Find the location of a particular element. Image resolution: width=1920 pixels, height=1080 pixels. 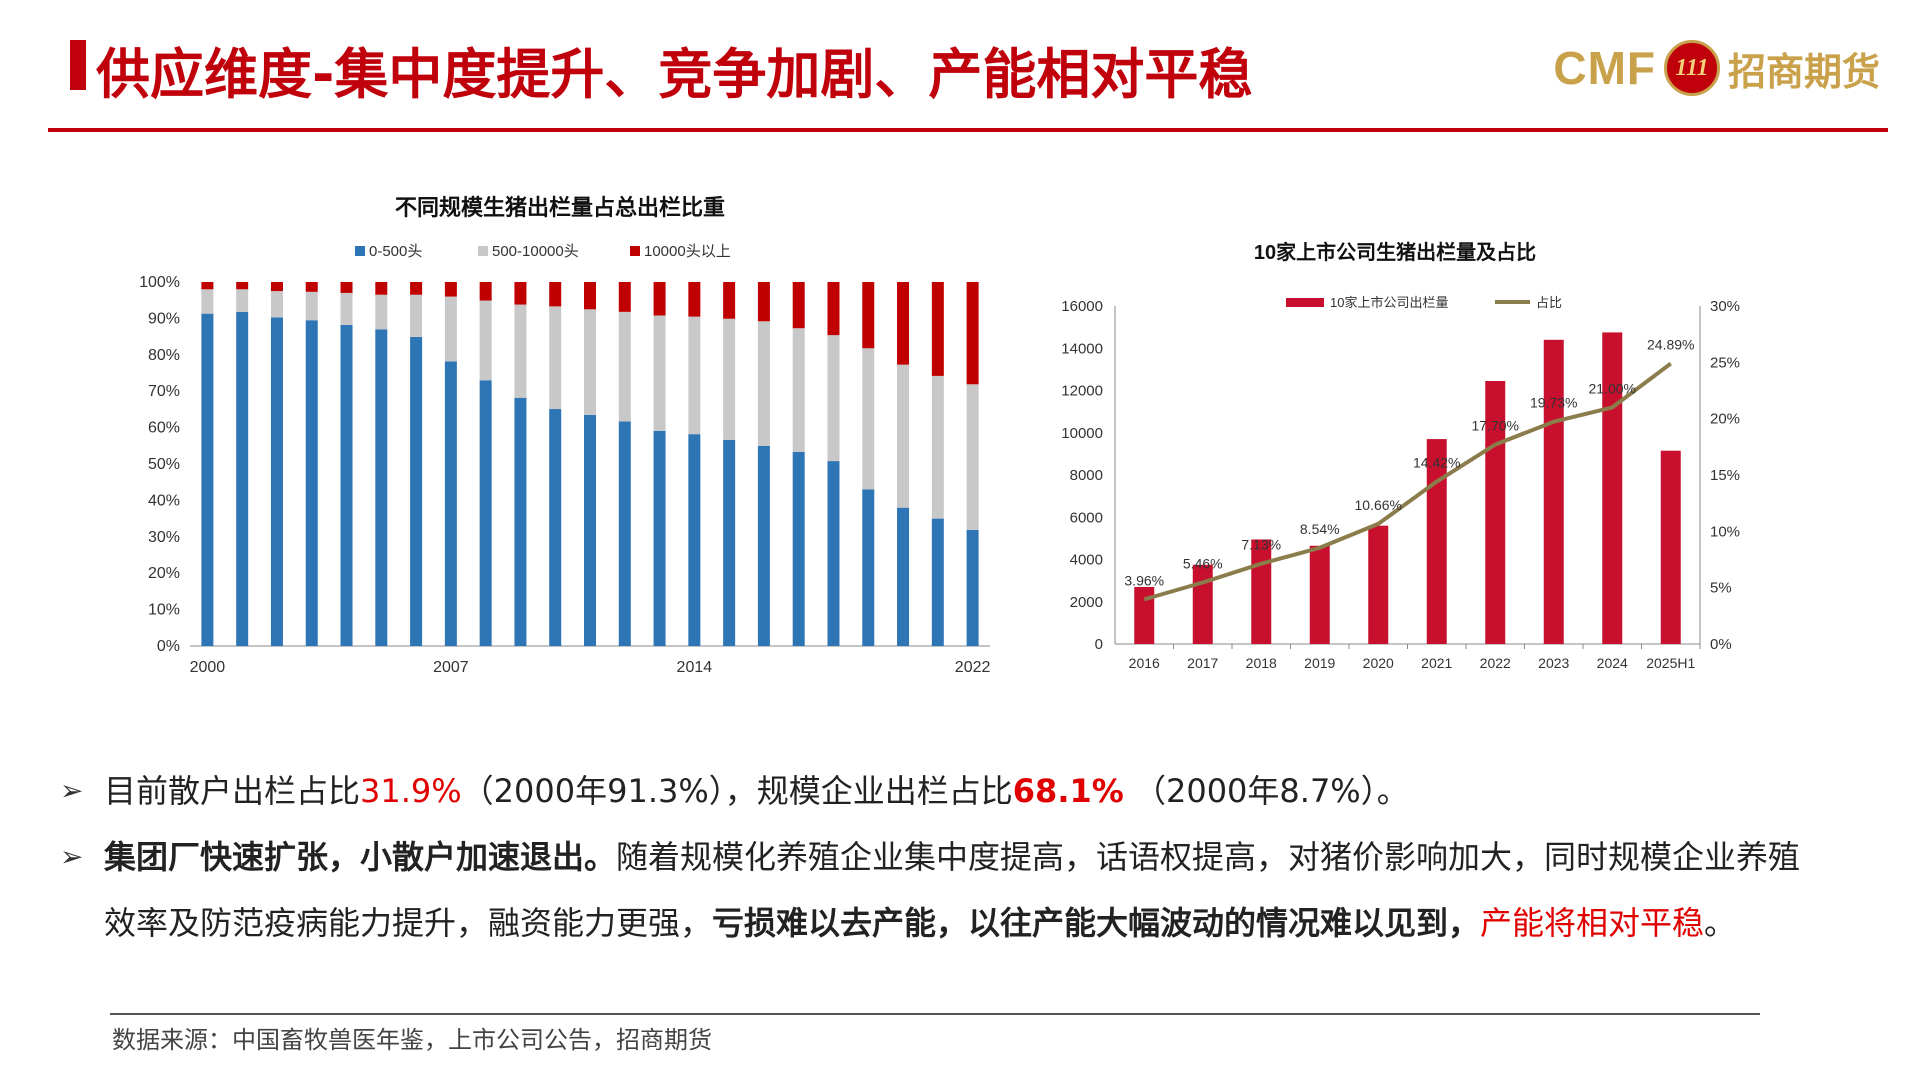

bullet1-part3: （2000年8.7%）。 is located at coordinates (1266, 791).